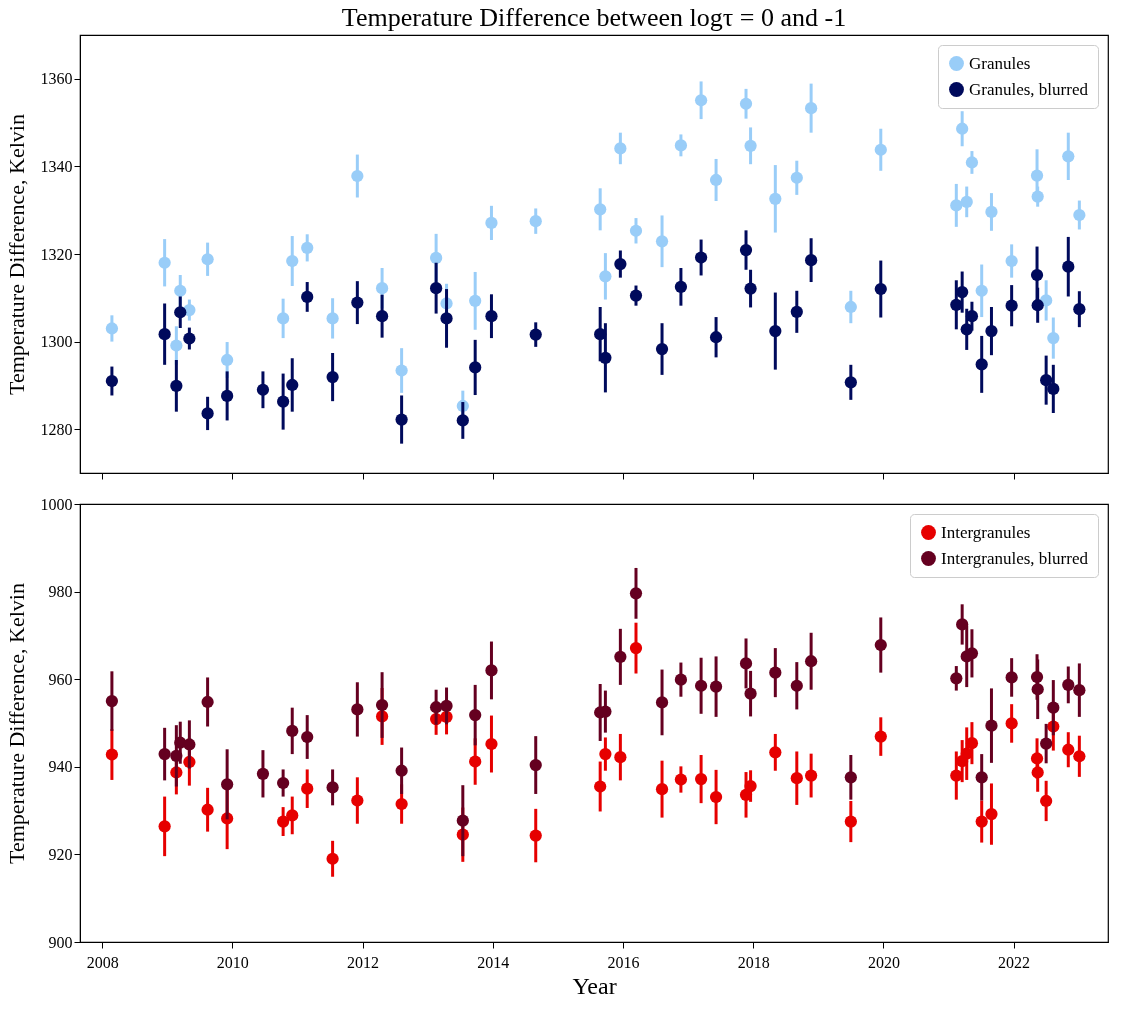 The height and width of the screenshot is (1013, 1128). What do you see at coordinates (232, 962) in the screenshot?
I see `x-tick-label: 2010` at bounding box center [232, 962].